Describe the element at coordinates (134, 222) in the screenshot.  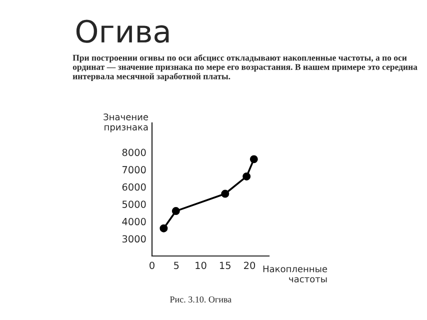
I see `y-tick-label: 4000` at that location.